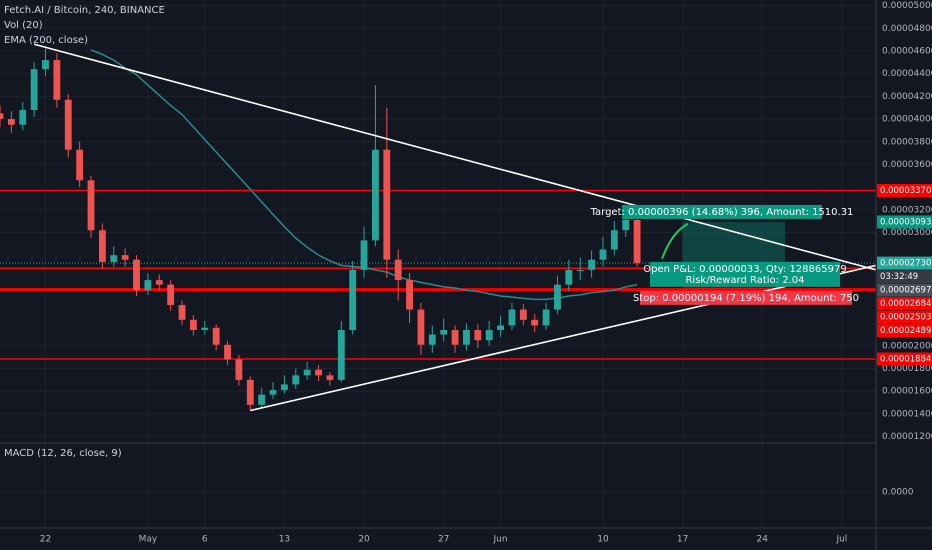 The width and height of the screenshot is (932, 550). I want to click on x-tick-label: May, so click(148, 540).